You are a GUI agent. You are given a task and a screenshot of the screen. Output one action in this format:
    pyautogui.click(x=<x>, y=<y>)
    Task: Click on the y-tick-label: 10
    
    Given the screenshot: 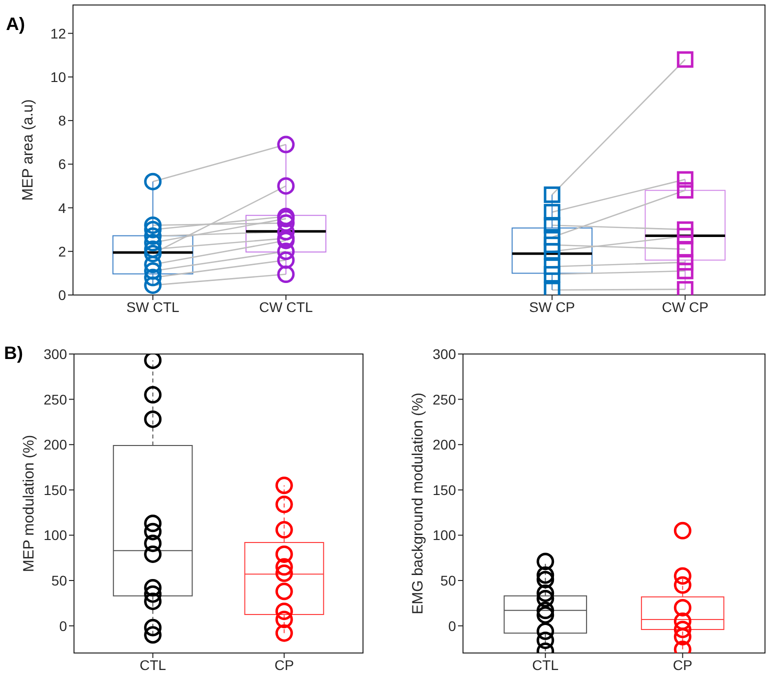 What is the action you would take?
    pyautogui.click(x=58, y=76)
    